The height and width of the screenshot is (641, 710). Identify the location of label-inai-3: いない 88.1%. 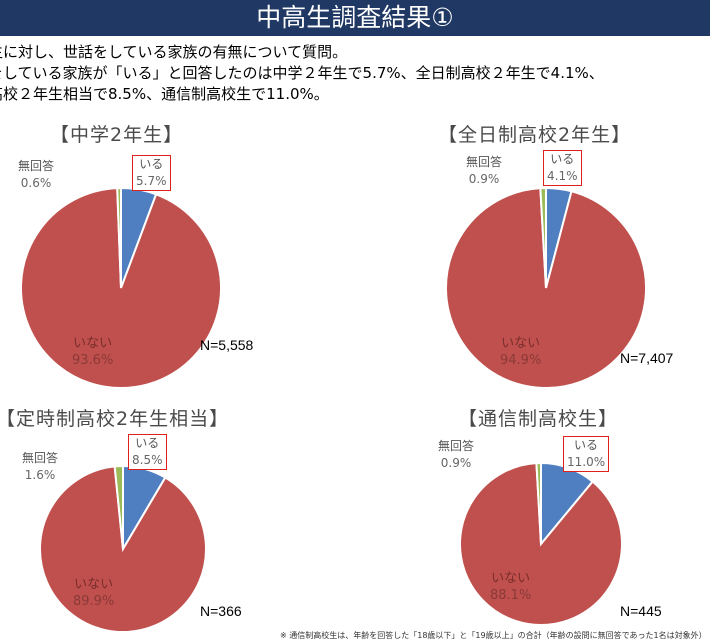
(511, 587).